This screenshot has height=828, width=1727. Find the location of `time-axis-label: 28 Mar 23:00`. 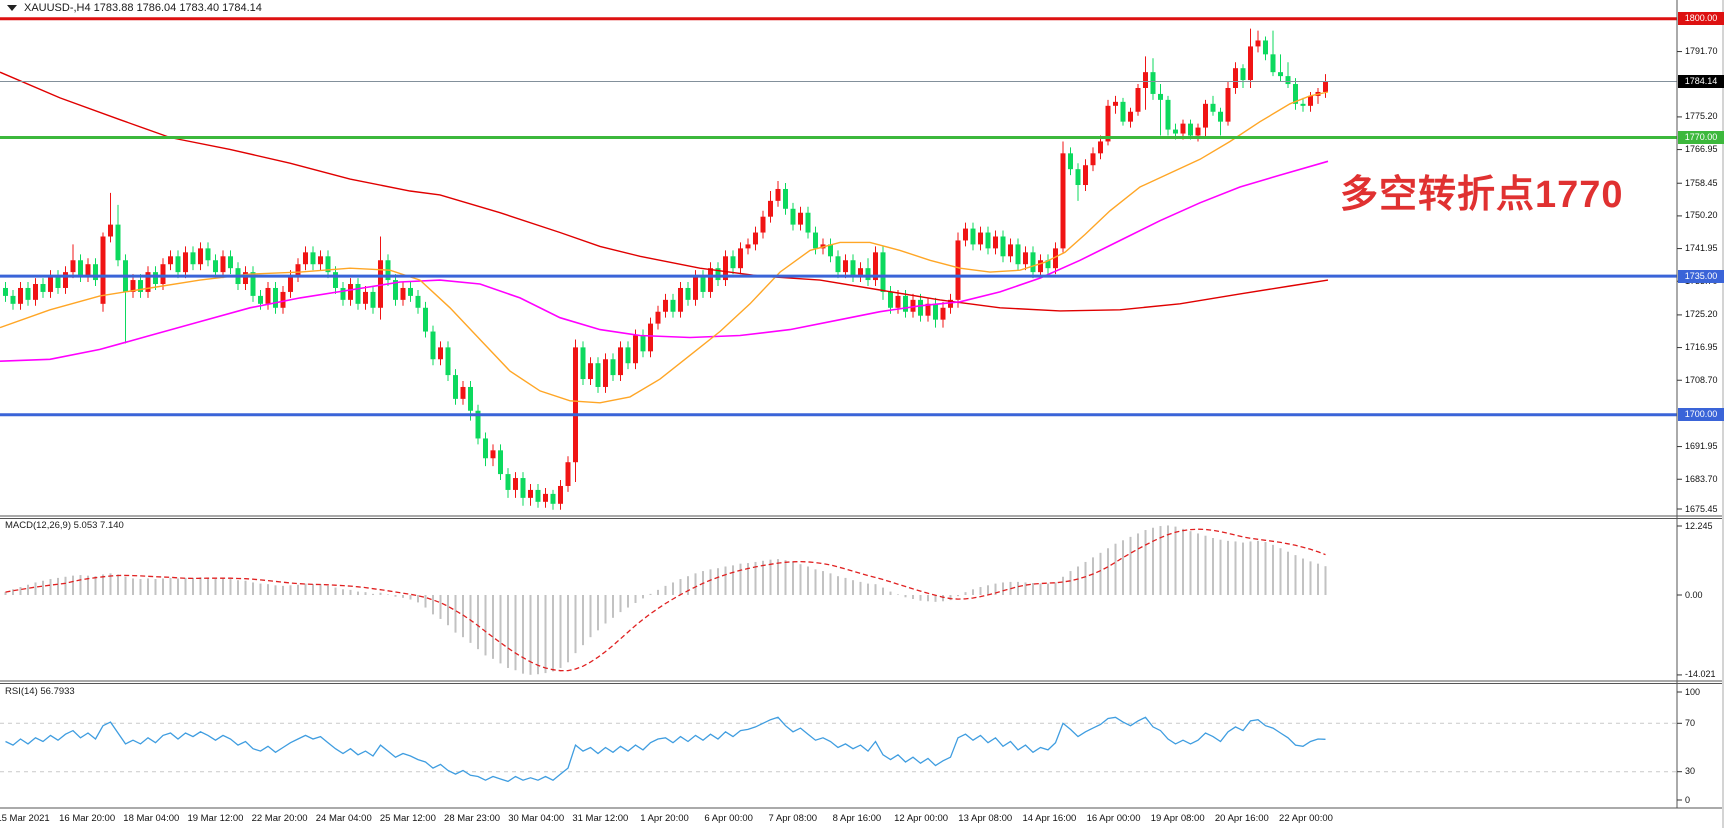

time-axis-label: 28 Mar 23:00 is located at coordinates (472, 818).